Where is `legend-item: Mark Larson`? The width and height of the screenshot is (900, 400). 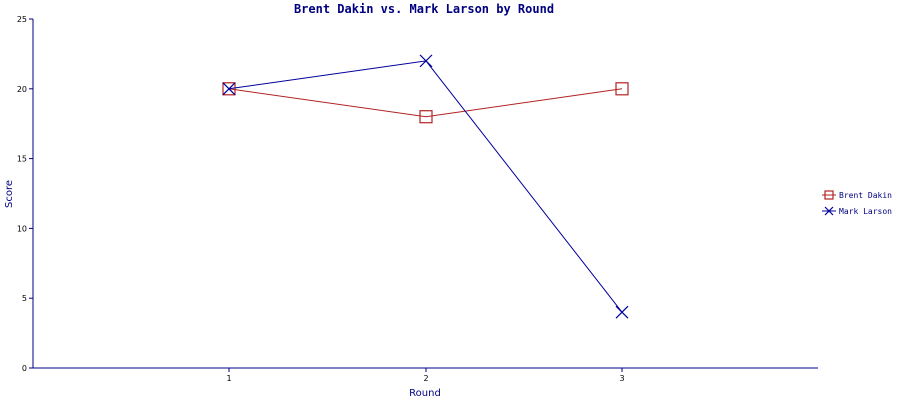
legend-item: Mark Larson is located at coordinates (857, 211).